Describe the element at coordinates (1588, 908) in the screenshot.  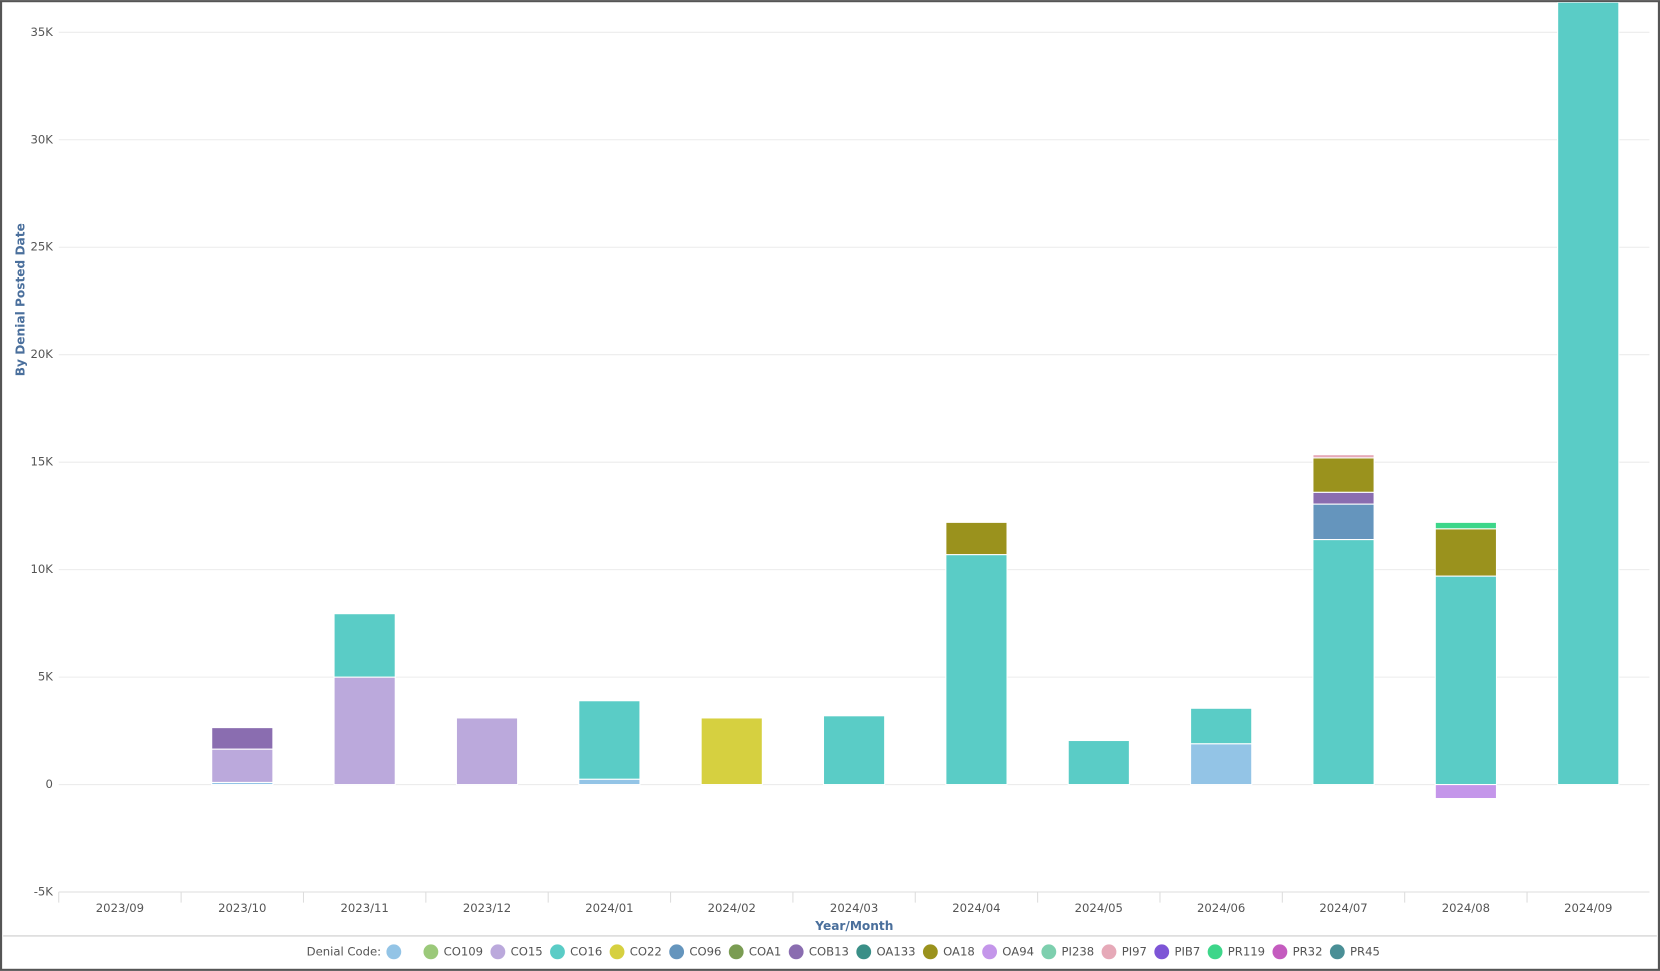
I see `x-tick-label: 2024/09` at that location.